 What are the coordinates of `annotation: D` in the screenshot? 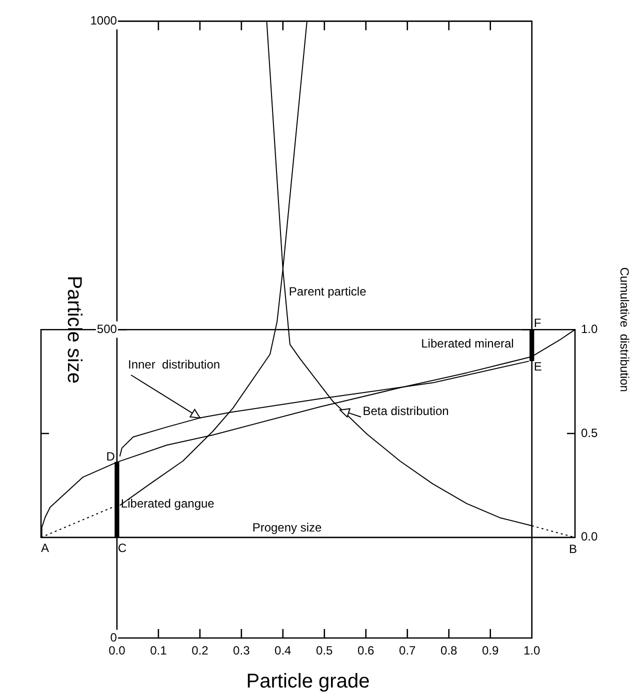 It's located at (111, 457).